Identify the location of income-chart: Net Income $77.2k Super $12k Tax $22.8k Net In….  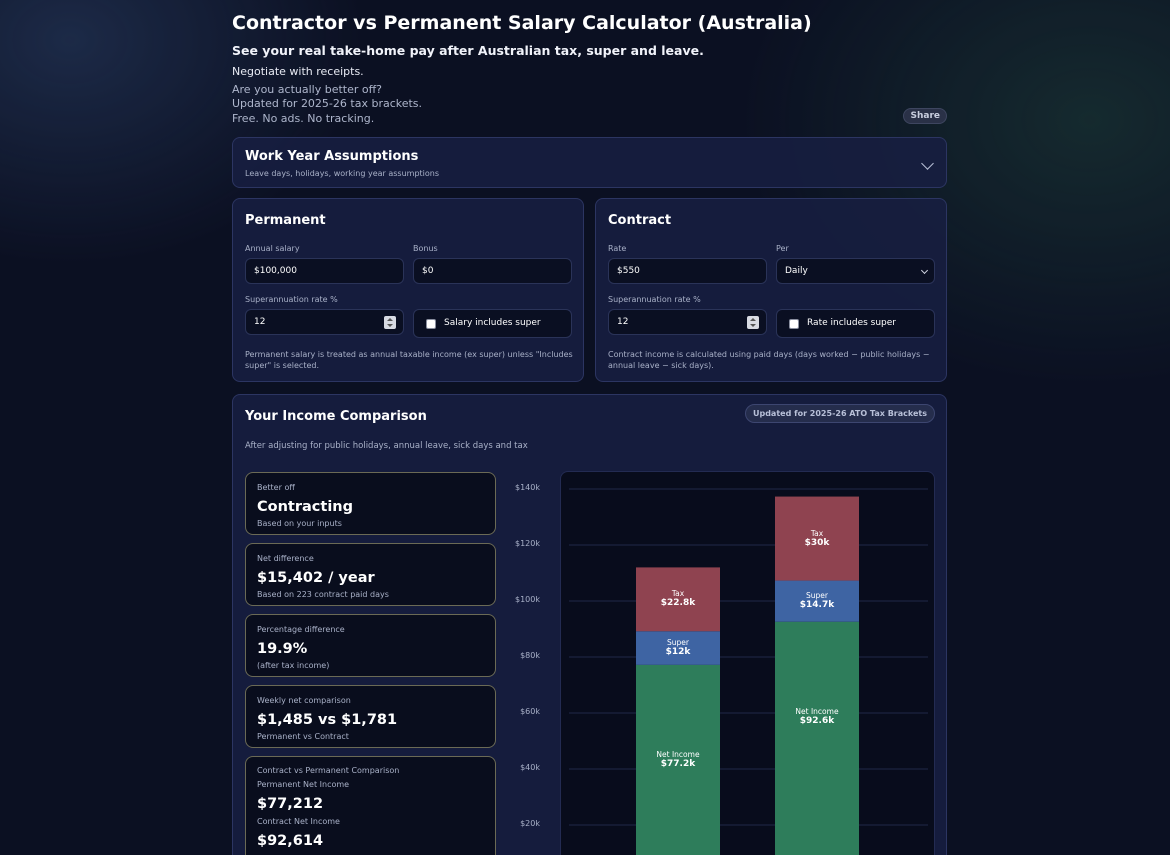
(747, 663).